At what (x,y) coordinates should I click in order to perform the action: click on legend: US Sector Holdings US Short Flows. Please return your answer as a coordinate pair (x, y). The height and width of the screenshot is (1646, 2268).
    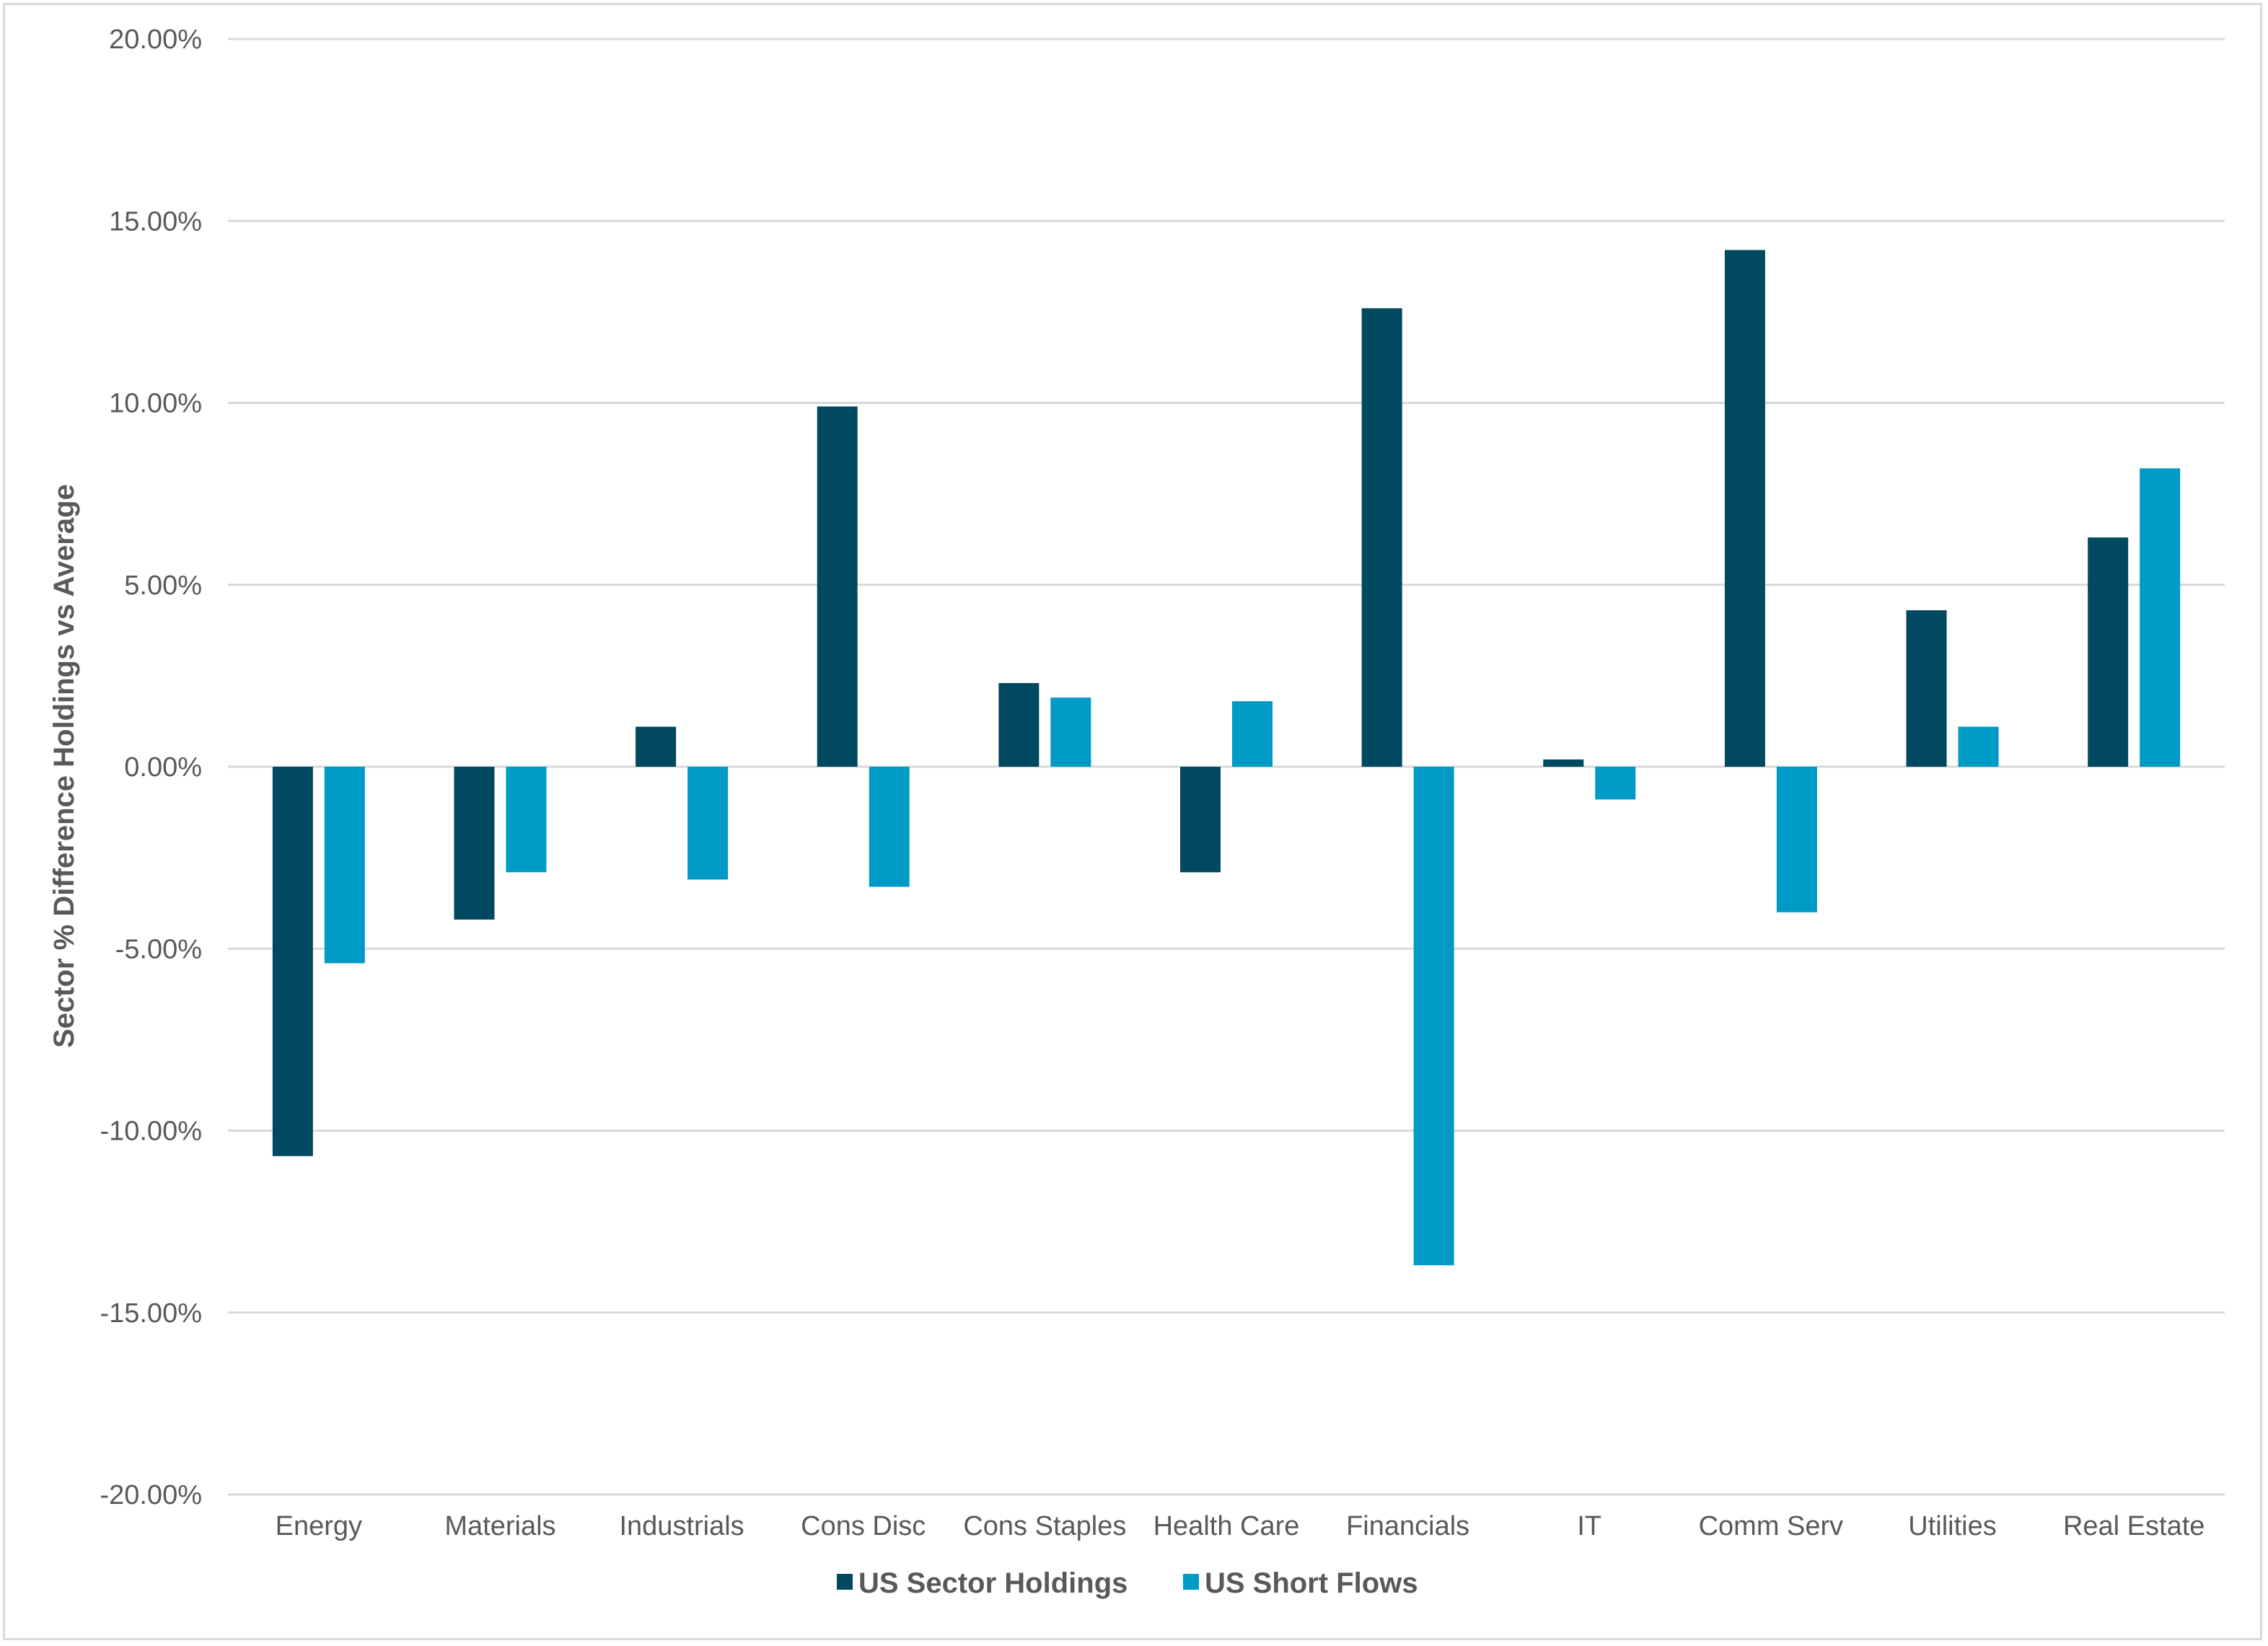
    Looking at the image, I should click on (1127, 1583).